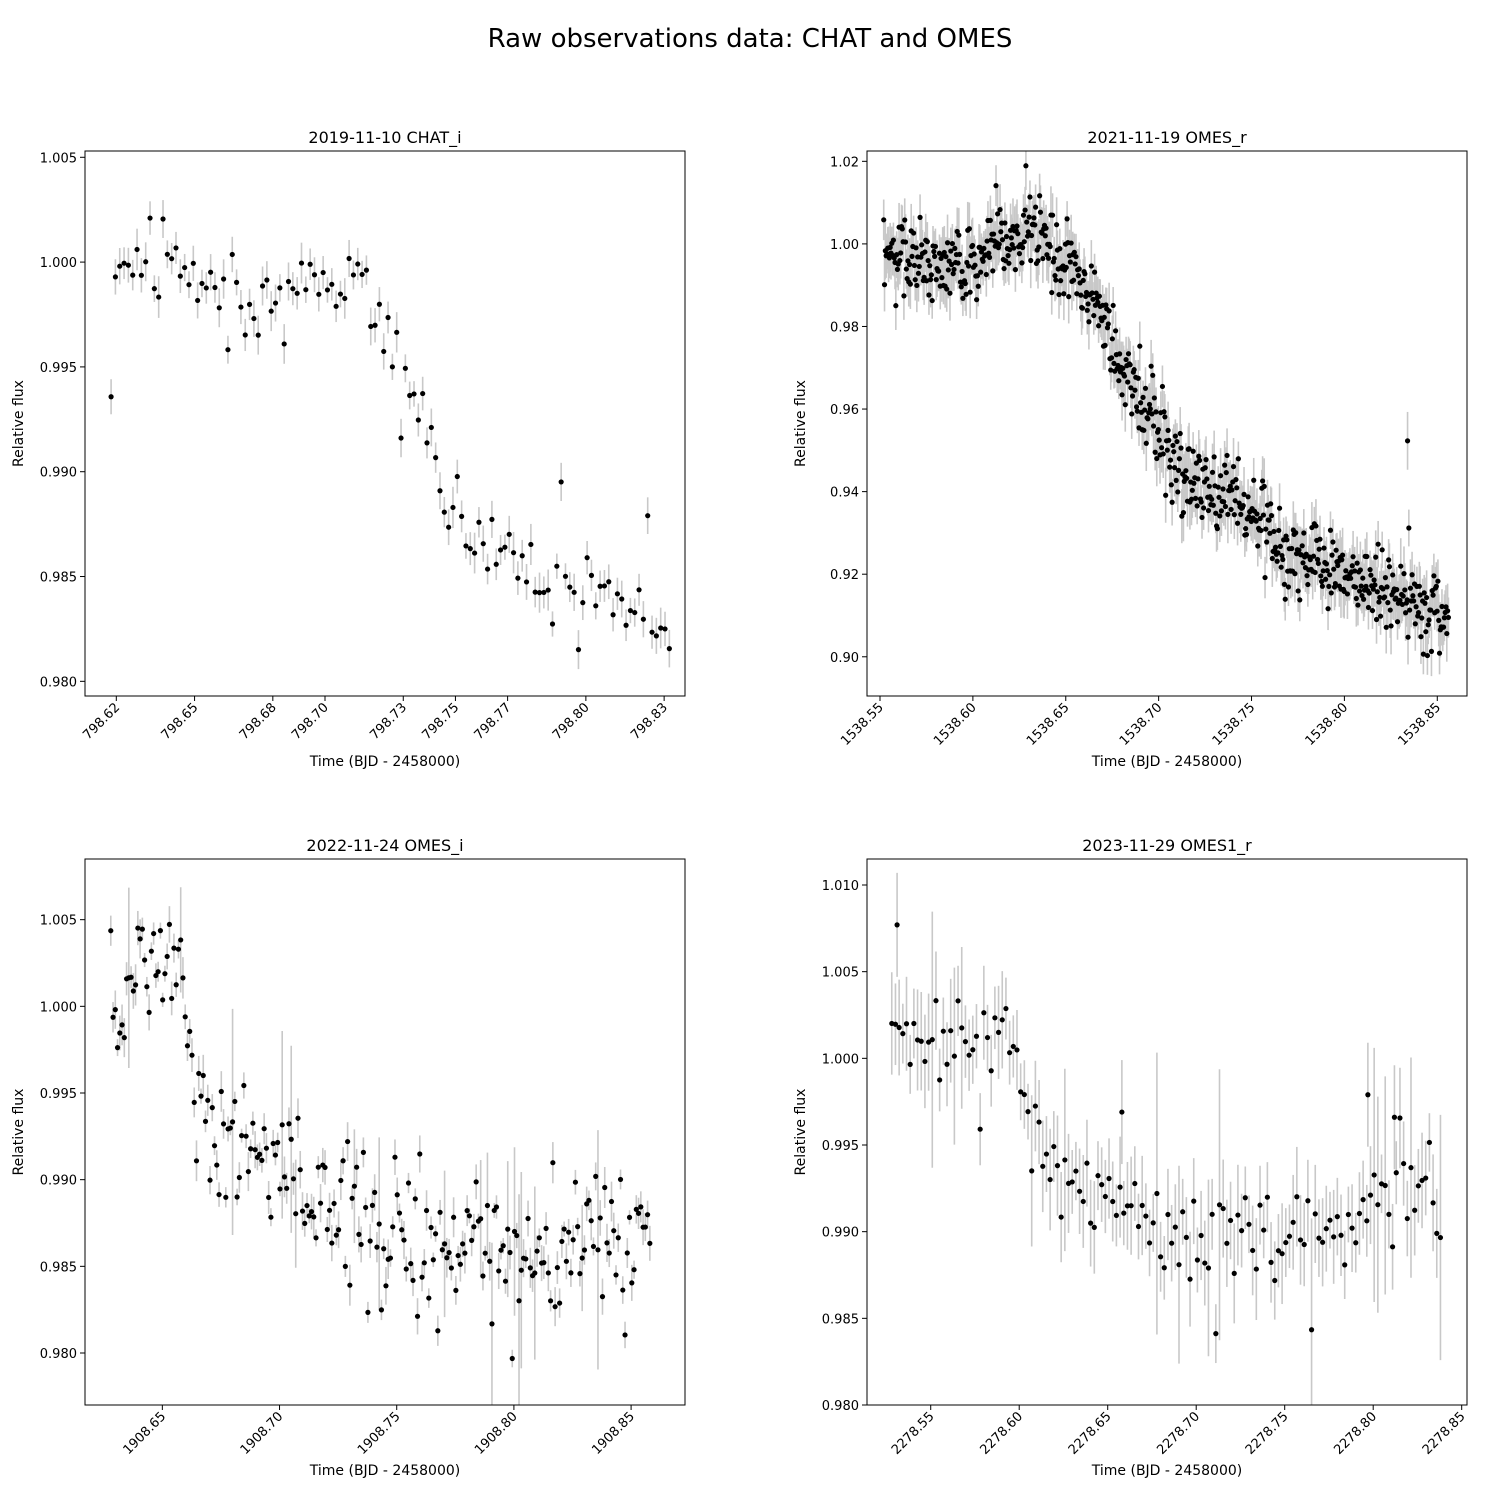  I want to click on y-tick-label: 1.000, so click(58, 1007).